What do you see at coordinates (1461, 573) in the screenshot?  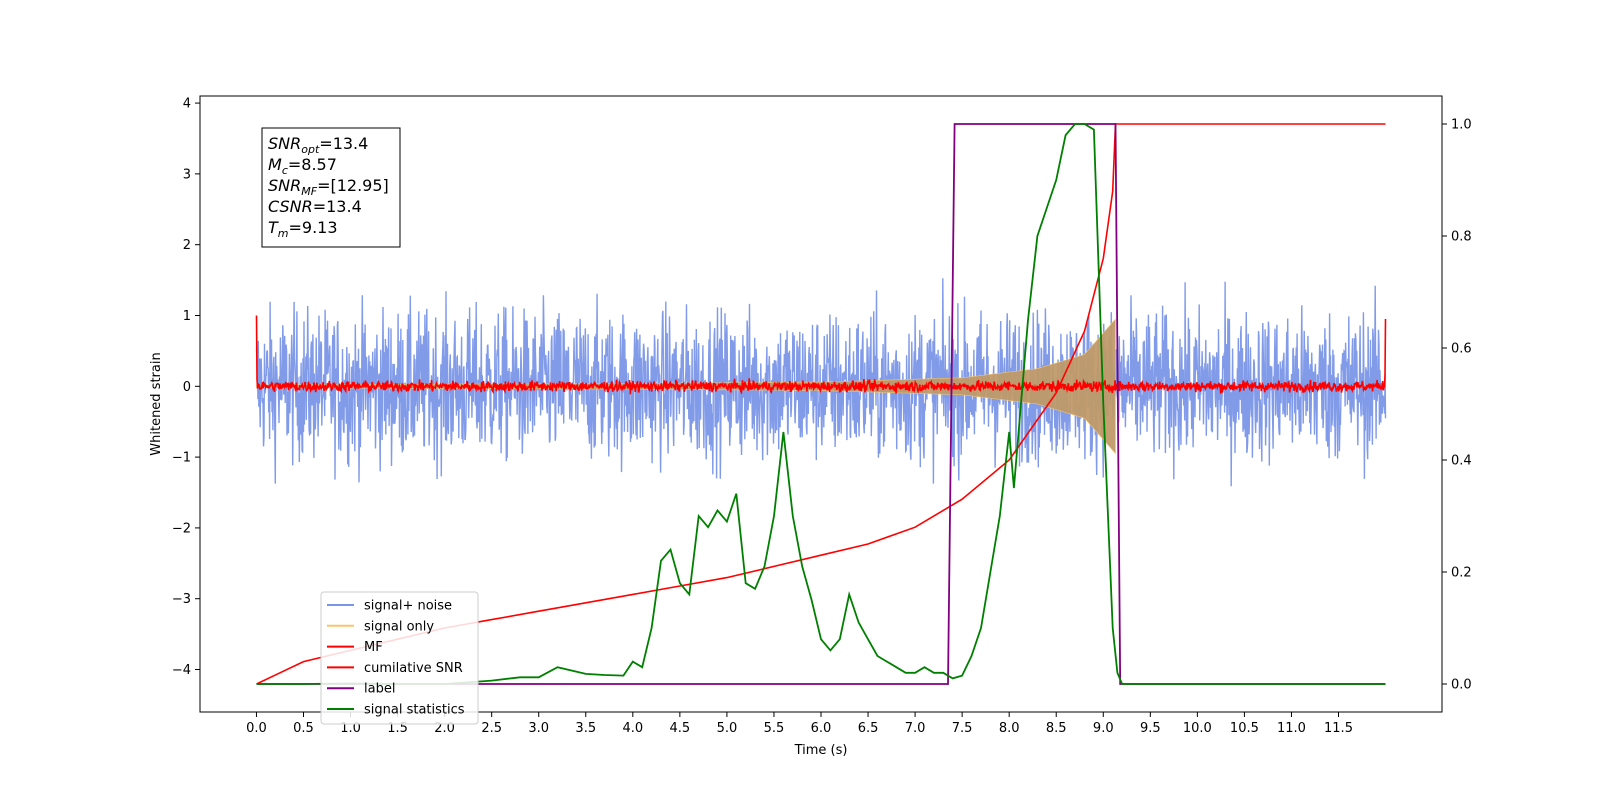 I see `y-right-tick-label: 0.2` at bounding box center [1461, 573].